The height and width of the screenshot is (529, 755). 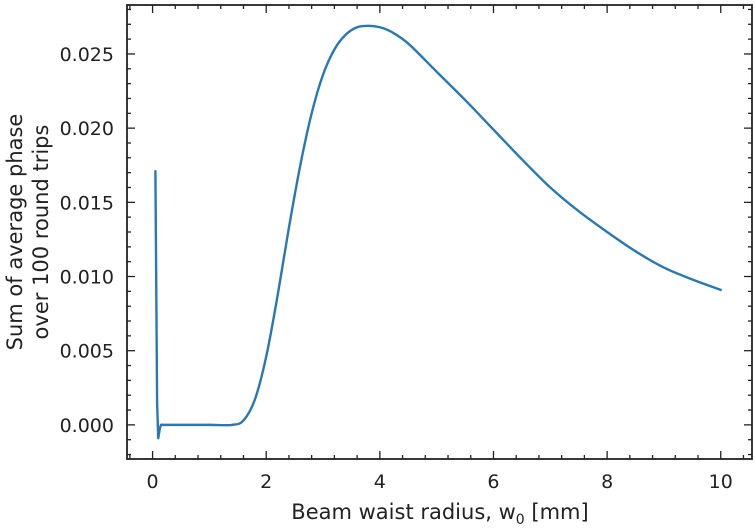 I want to click on x-axis-title: Beam waist radius, w0 [mm], so click(x=439, y=514).